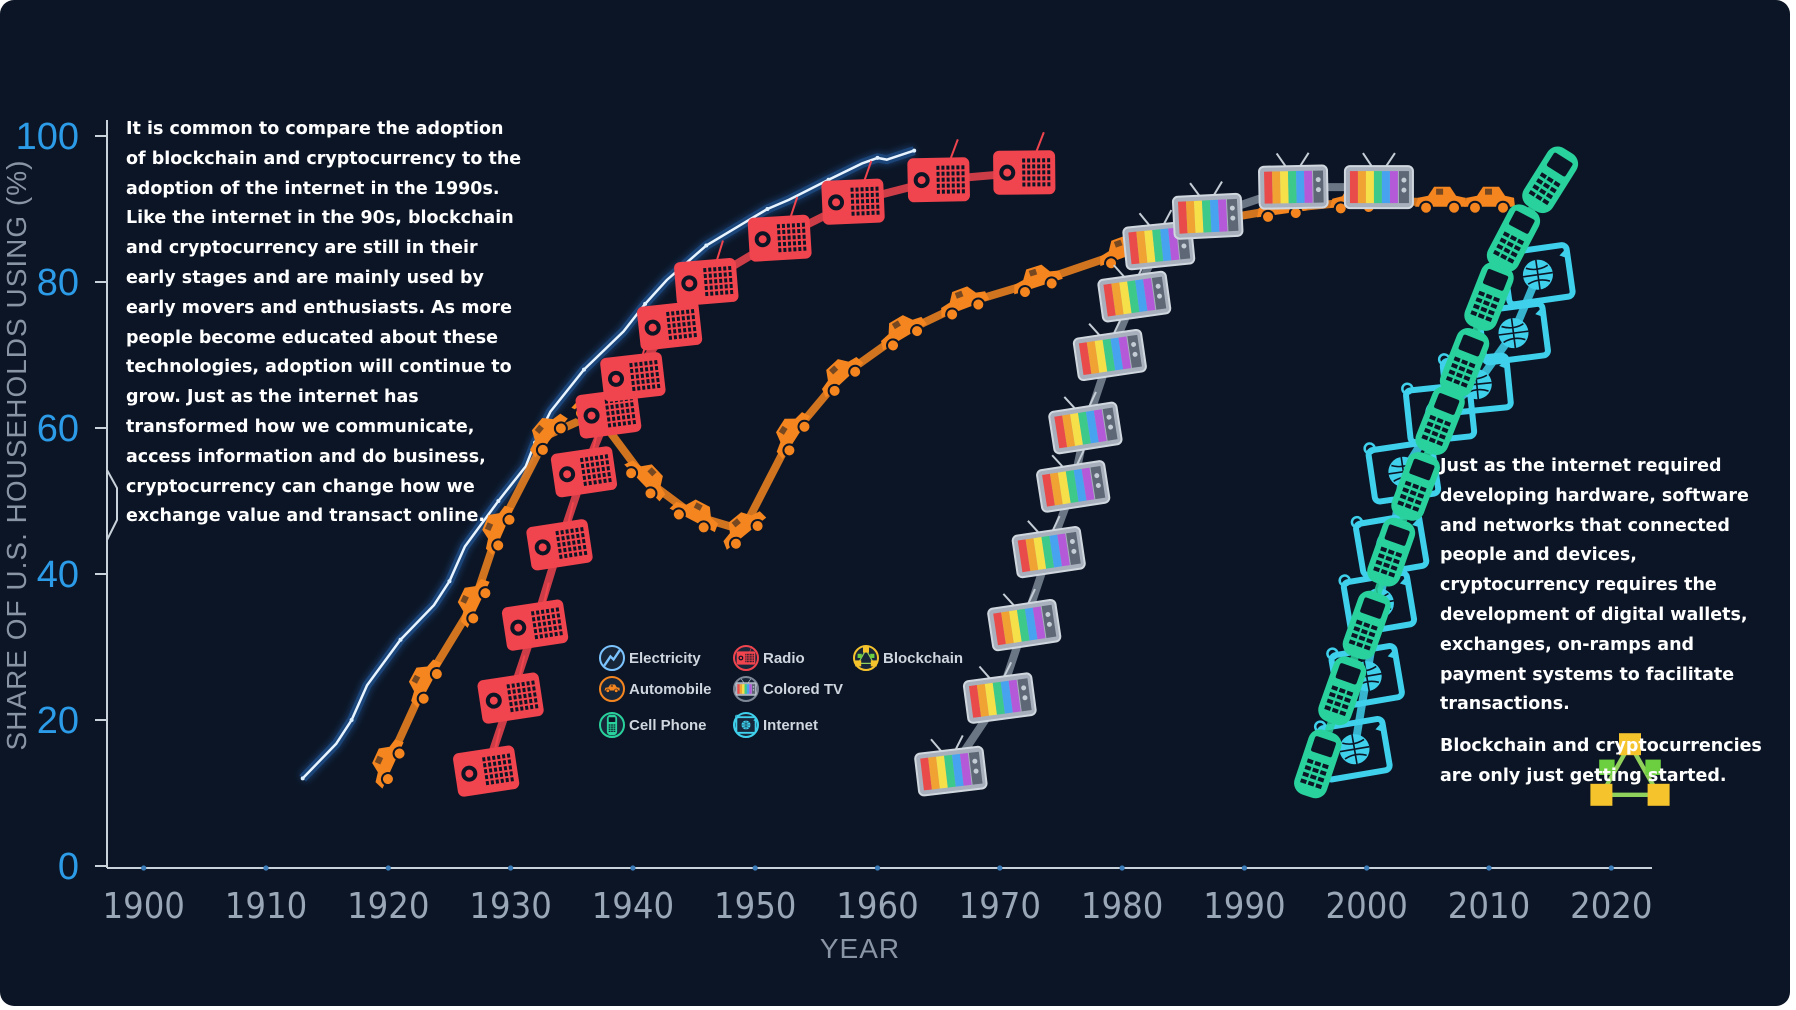  Describe the element at coordinates (388, 906) in the screenshot. I see `x-tick-label: 1920` at that location.